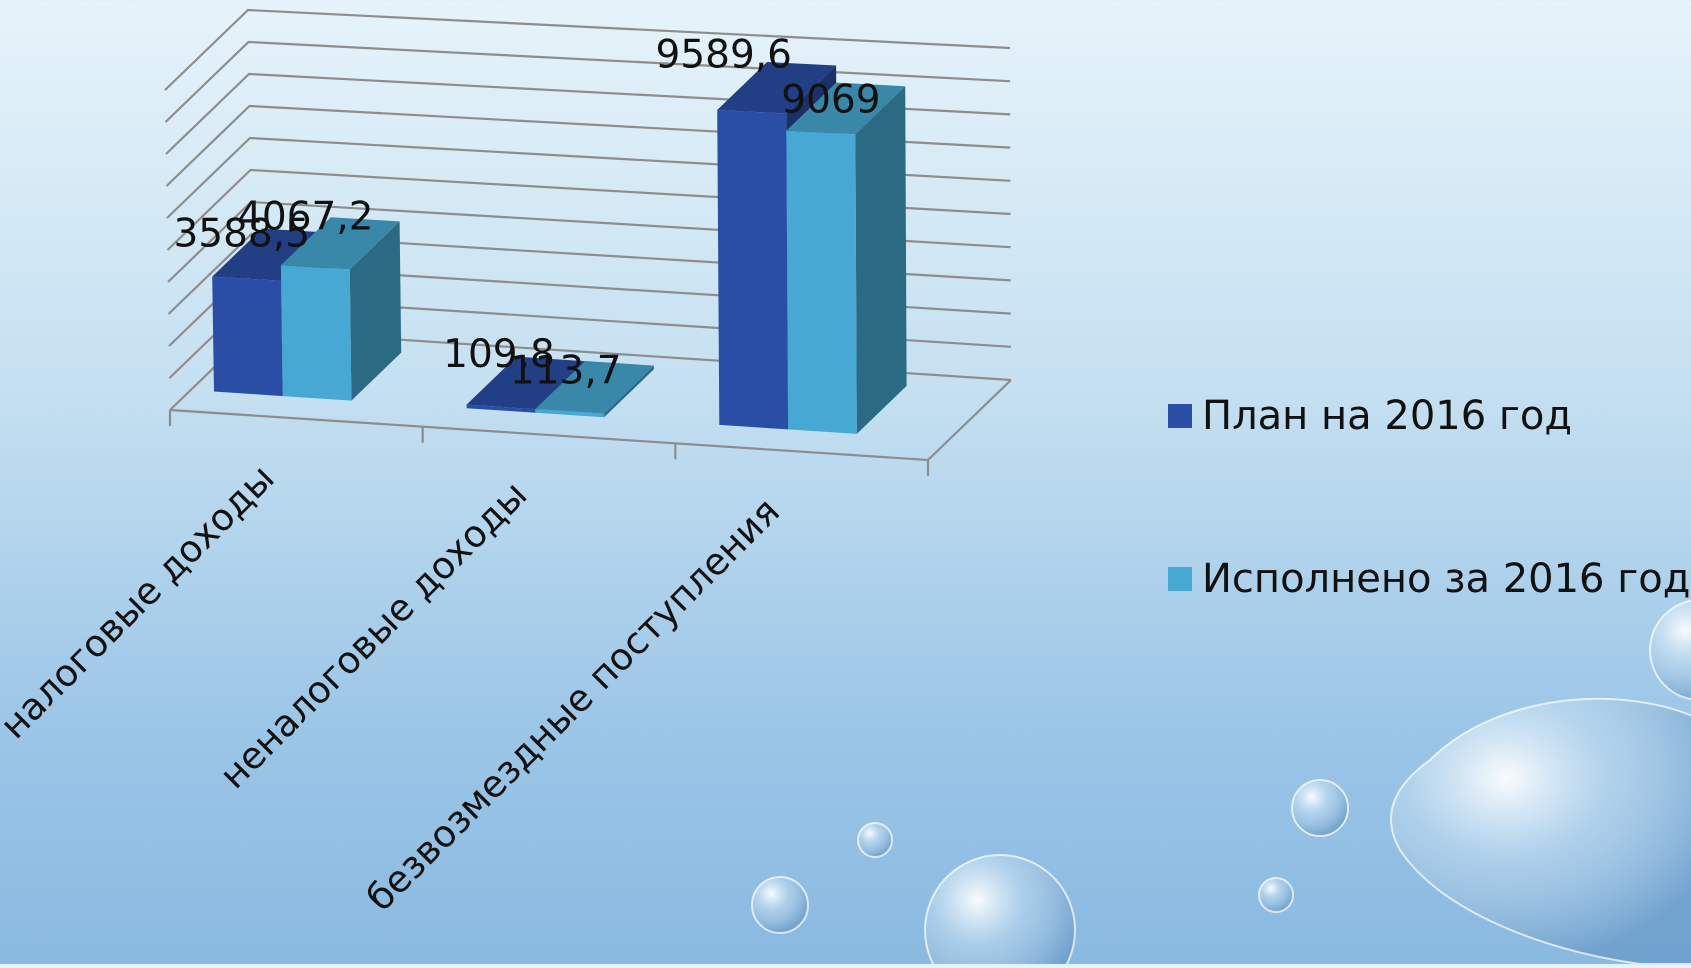  I want to click on legend-item-executed: Исполнено за 2016 год, so click(1429, 579).